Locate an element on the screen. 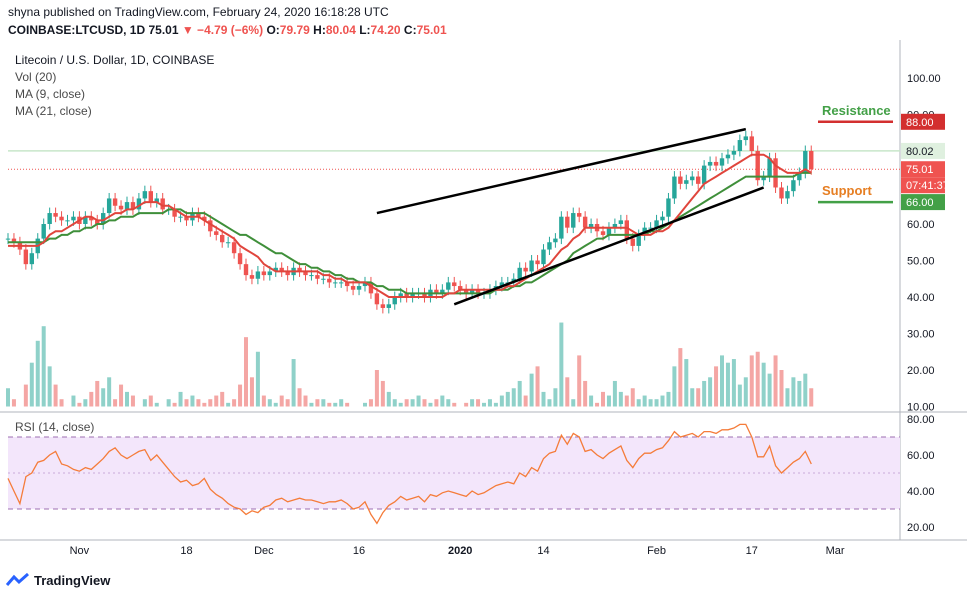  tradingview-logo: TradingView is located at coordinates (58, 580).